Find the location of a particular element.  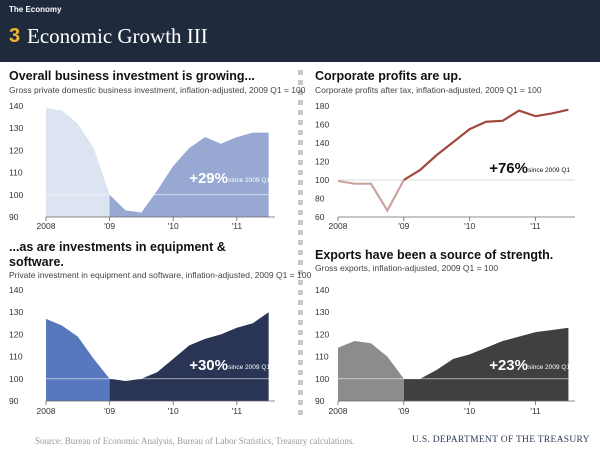

page-header: The Economy 3 Economic Growth III is located at coordinates (300, 31).